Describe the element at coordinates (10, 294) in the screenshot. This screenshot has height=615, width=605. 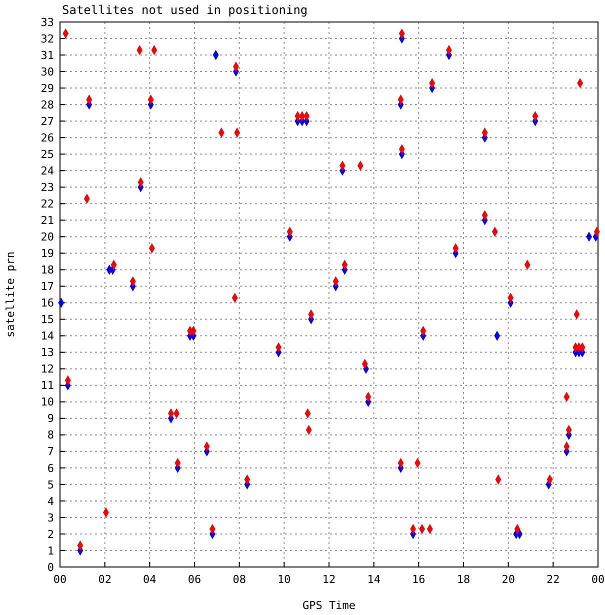
I see `y-axis-title: satellite prn` at that location.